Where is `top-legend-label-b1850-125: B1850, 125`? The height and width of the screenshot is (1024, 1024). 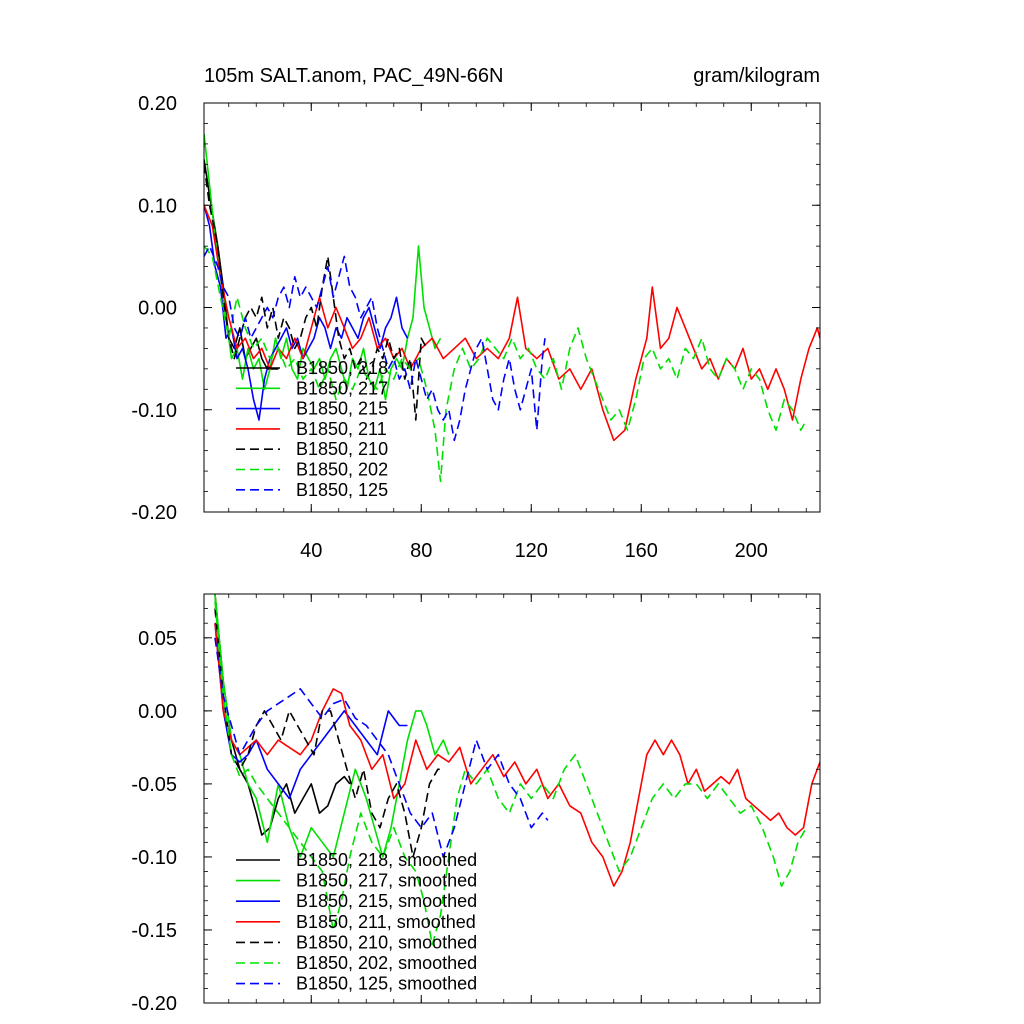
top-legend-label-b1850-125: B1850, 125 is located at coordinates (342, 490).